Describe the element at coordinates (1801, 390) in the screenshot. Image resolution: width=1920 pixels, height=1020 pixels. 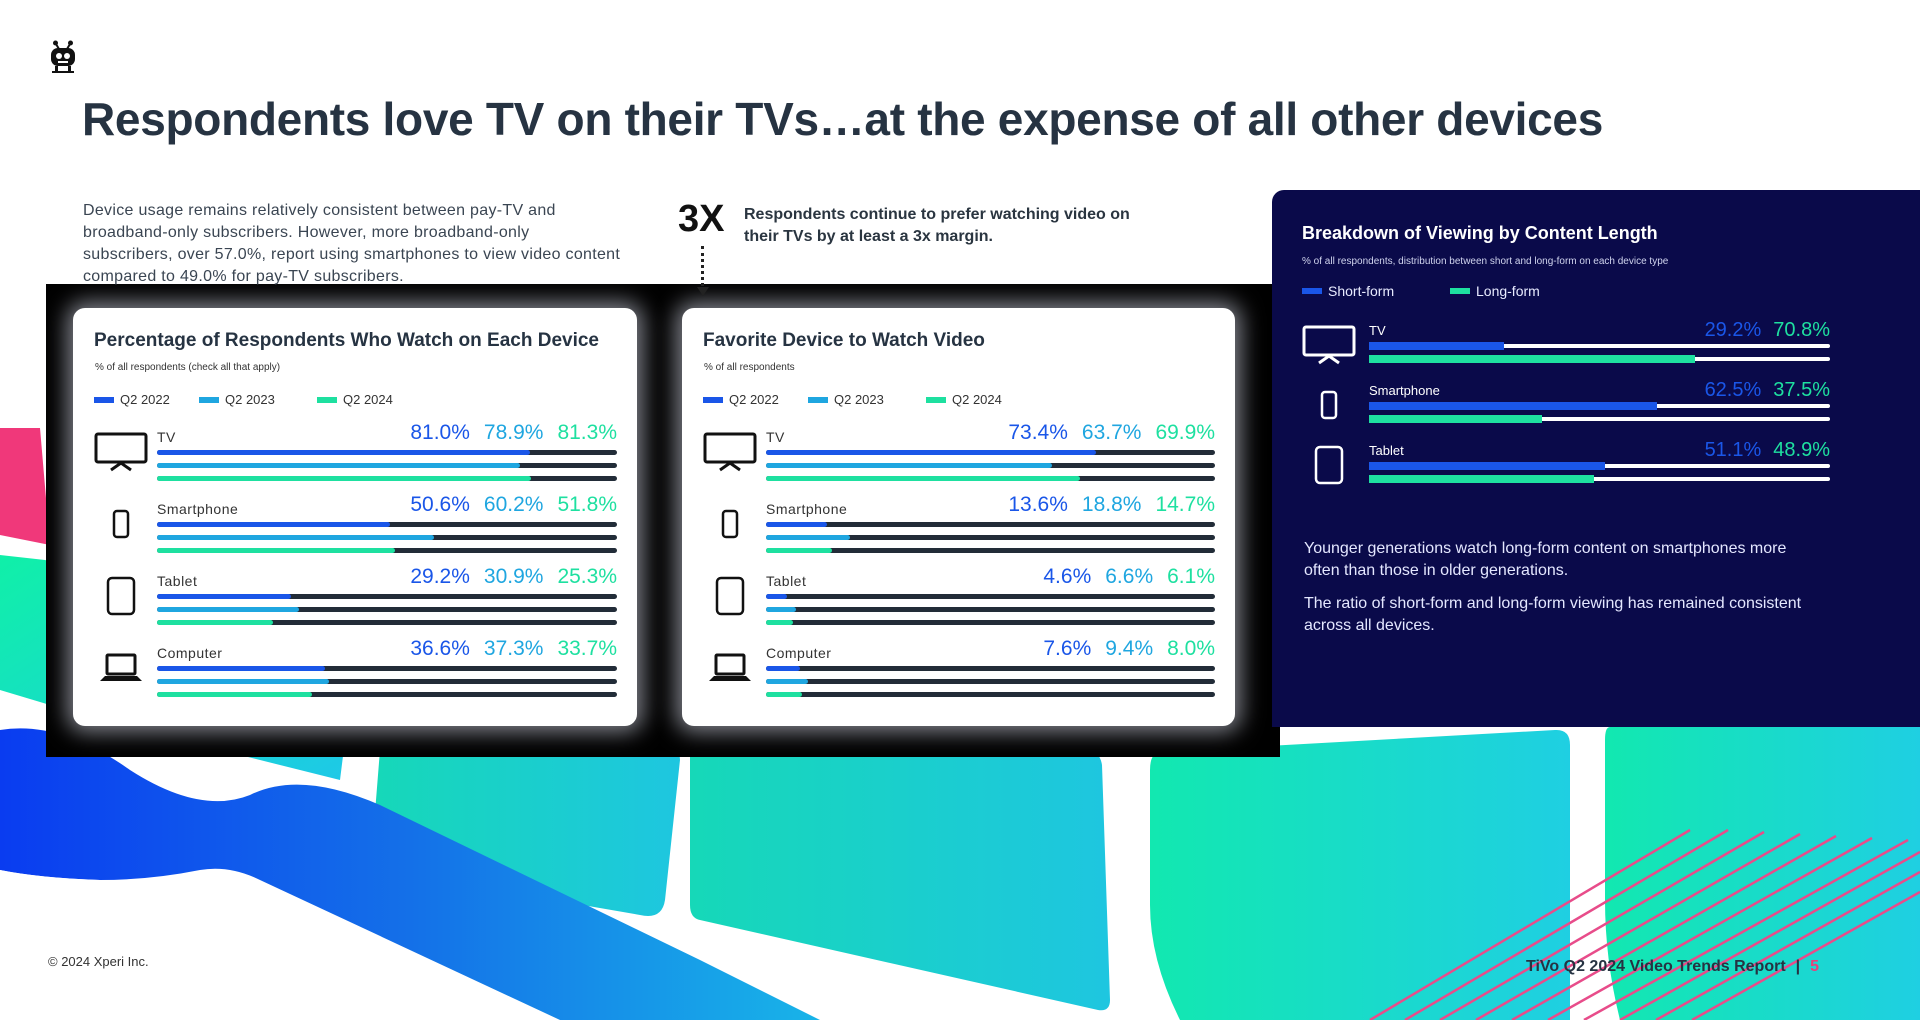
I see `data-label: 37.5%` at that location.